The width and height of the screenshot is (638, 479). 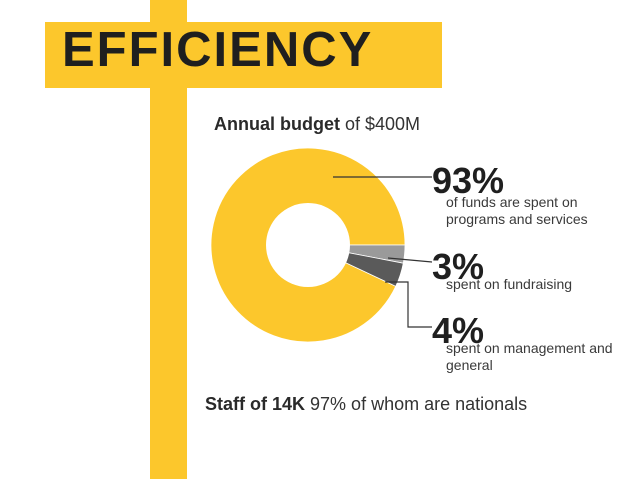 What do you see at coordinates (255, 404) in the screenshot?
I see `staff-label: Staff of 14K` at bounding box center [255, 404].